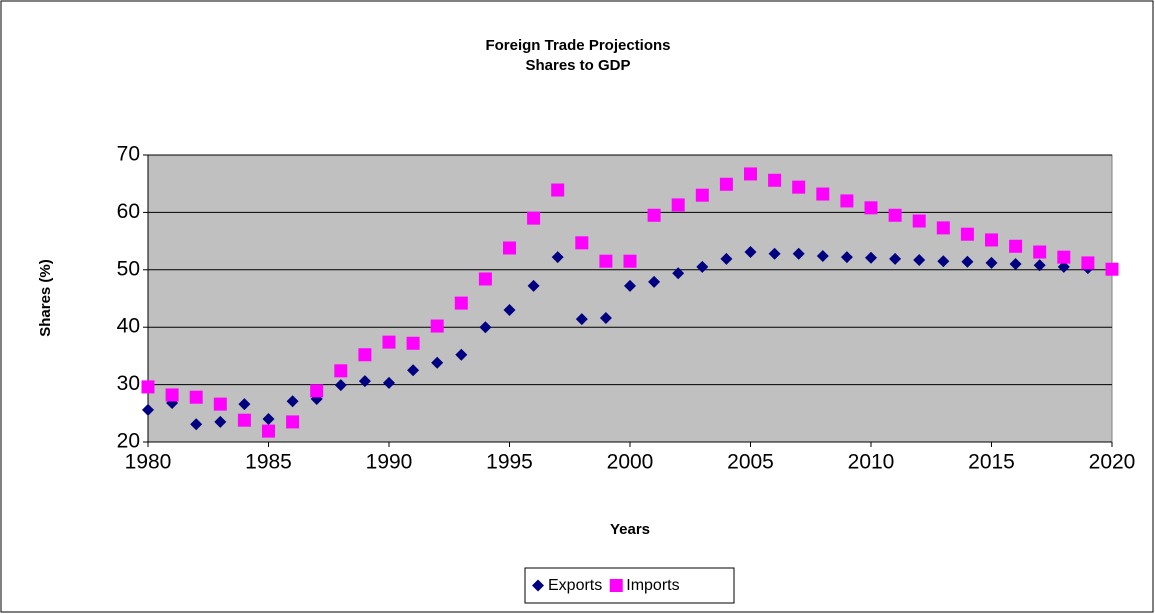 This screenshot has width=1155, height=614. Describe the element at coordinates (128, 154) in the screenshot. I see `y-tick-label: 70` at that location.